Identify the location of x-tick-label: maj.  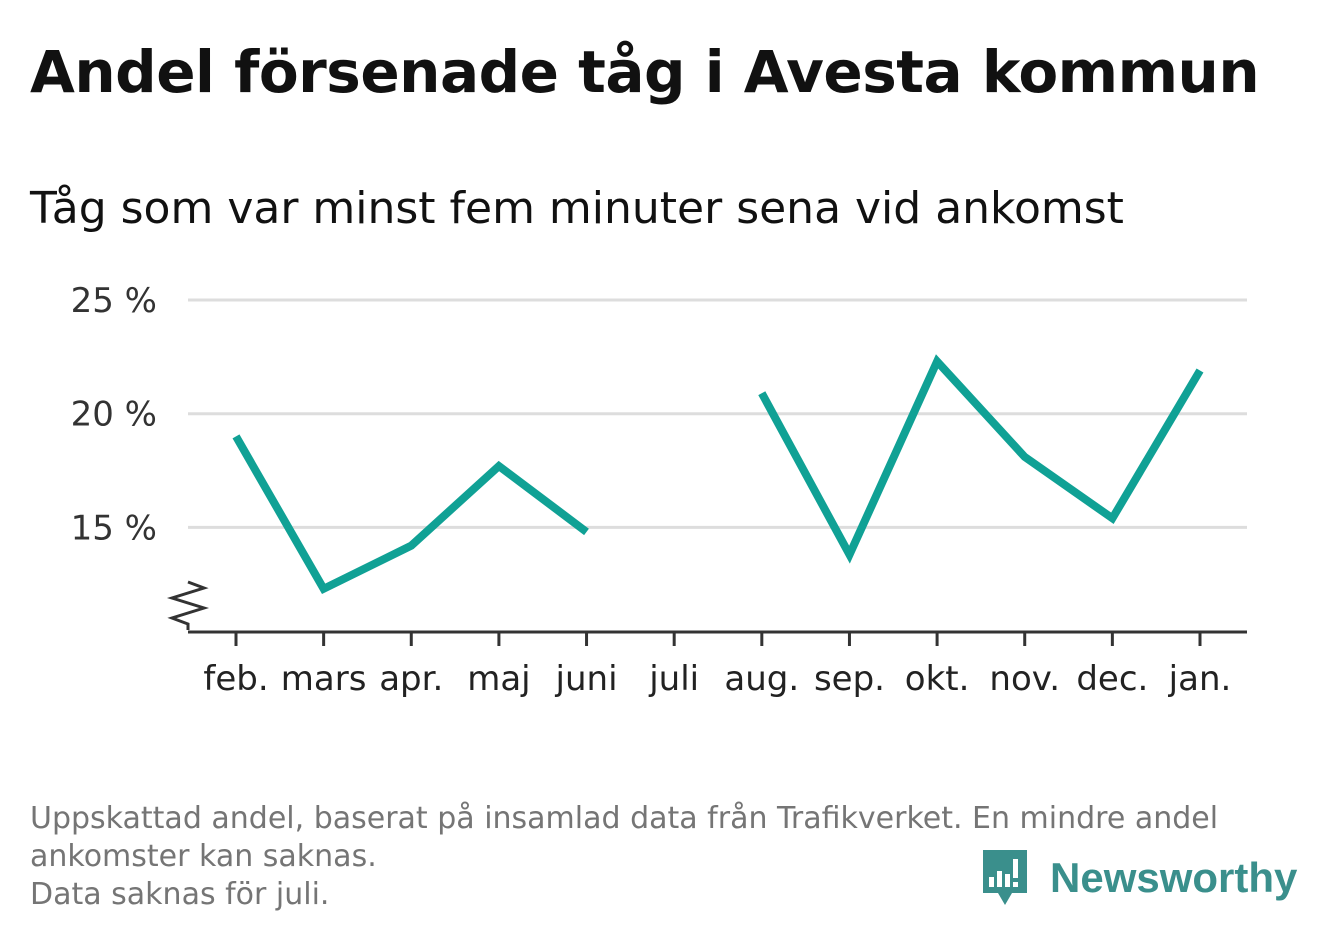
(498, 679).